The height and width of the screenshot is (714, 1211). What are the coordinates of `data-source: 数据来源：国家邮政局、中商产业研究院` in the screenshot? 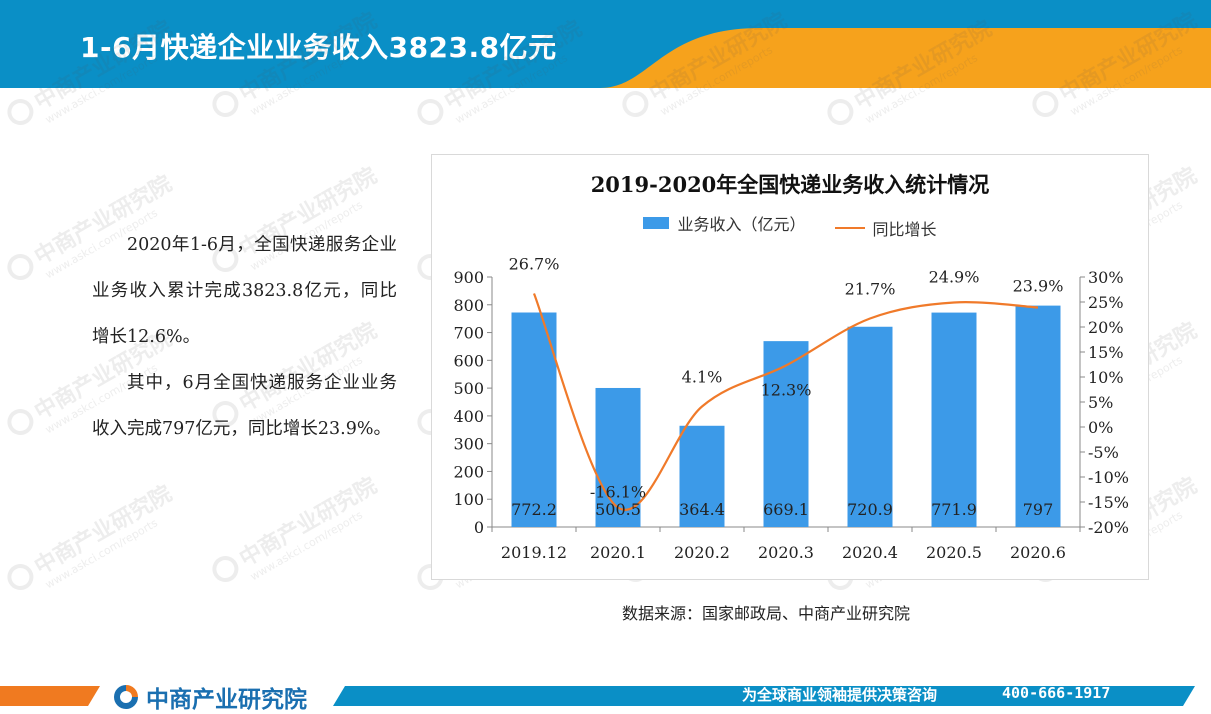 It's located at (766, 613).